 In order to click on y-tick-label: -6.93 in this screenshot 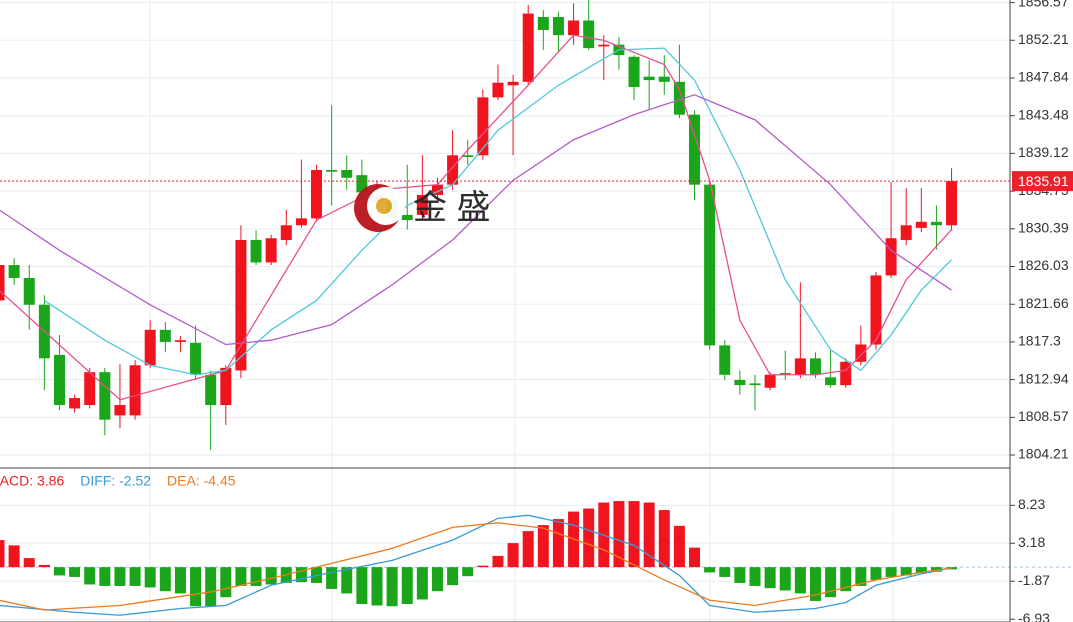, I will do `click(1034, 616)`.